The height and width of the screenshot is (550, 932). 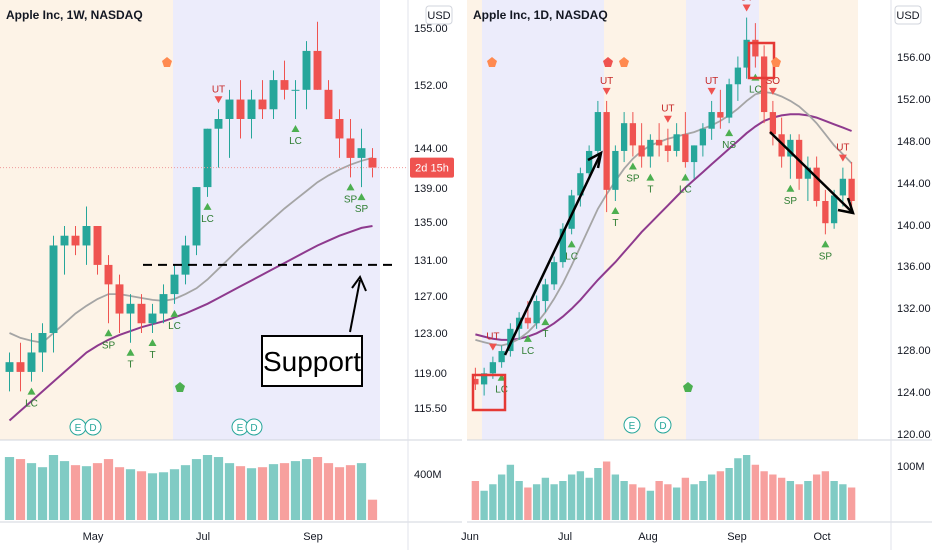 I want to click on daily-date-tick: Sep, so click(x=737, y=537).